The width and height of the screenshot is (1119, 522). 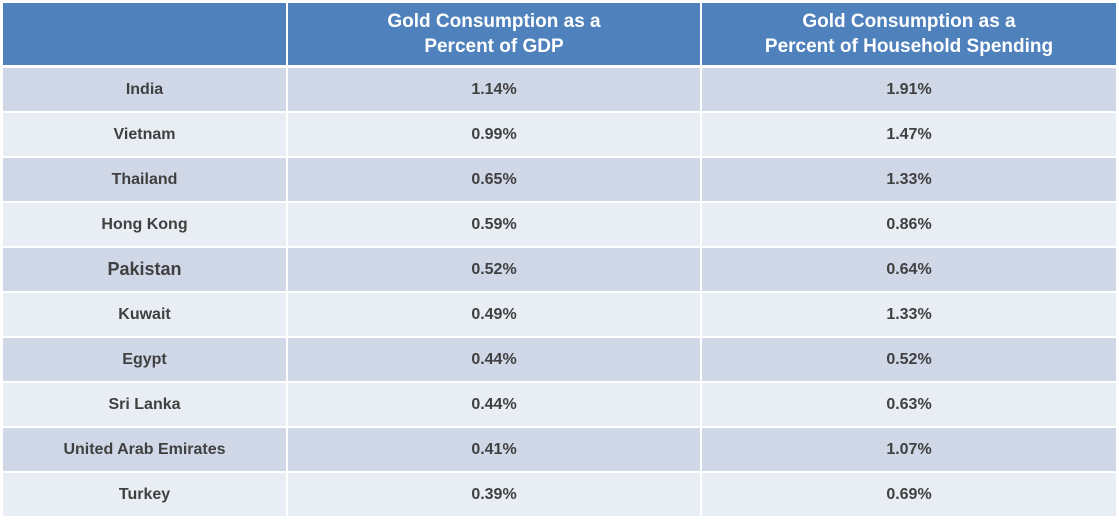 I want to click on gdp-cell: 0.41%, so click(x=495, y=450).